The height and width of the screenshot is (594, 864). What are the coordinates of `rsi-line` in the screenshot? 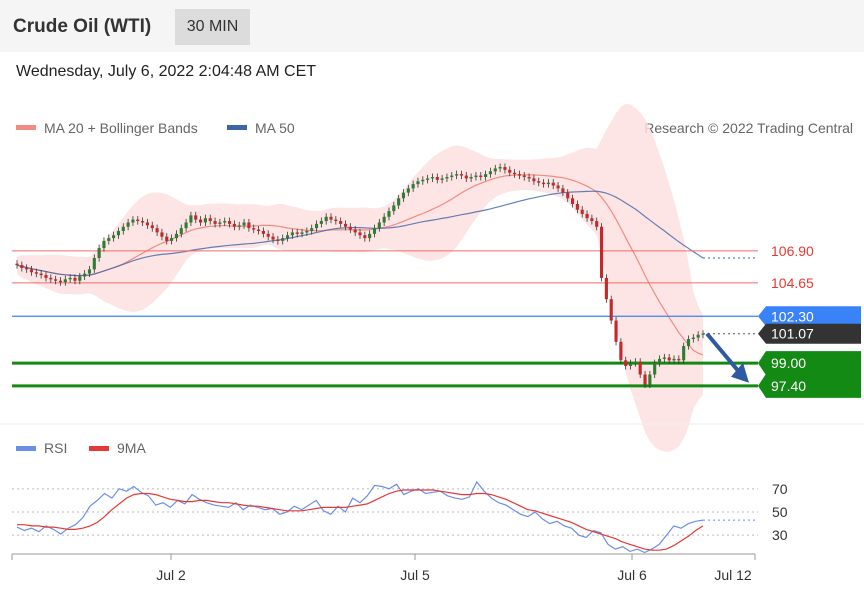 It's located at (360, 517).